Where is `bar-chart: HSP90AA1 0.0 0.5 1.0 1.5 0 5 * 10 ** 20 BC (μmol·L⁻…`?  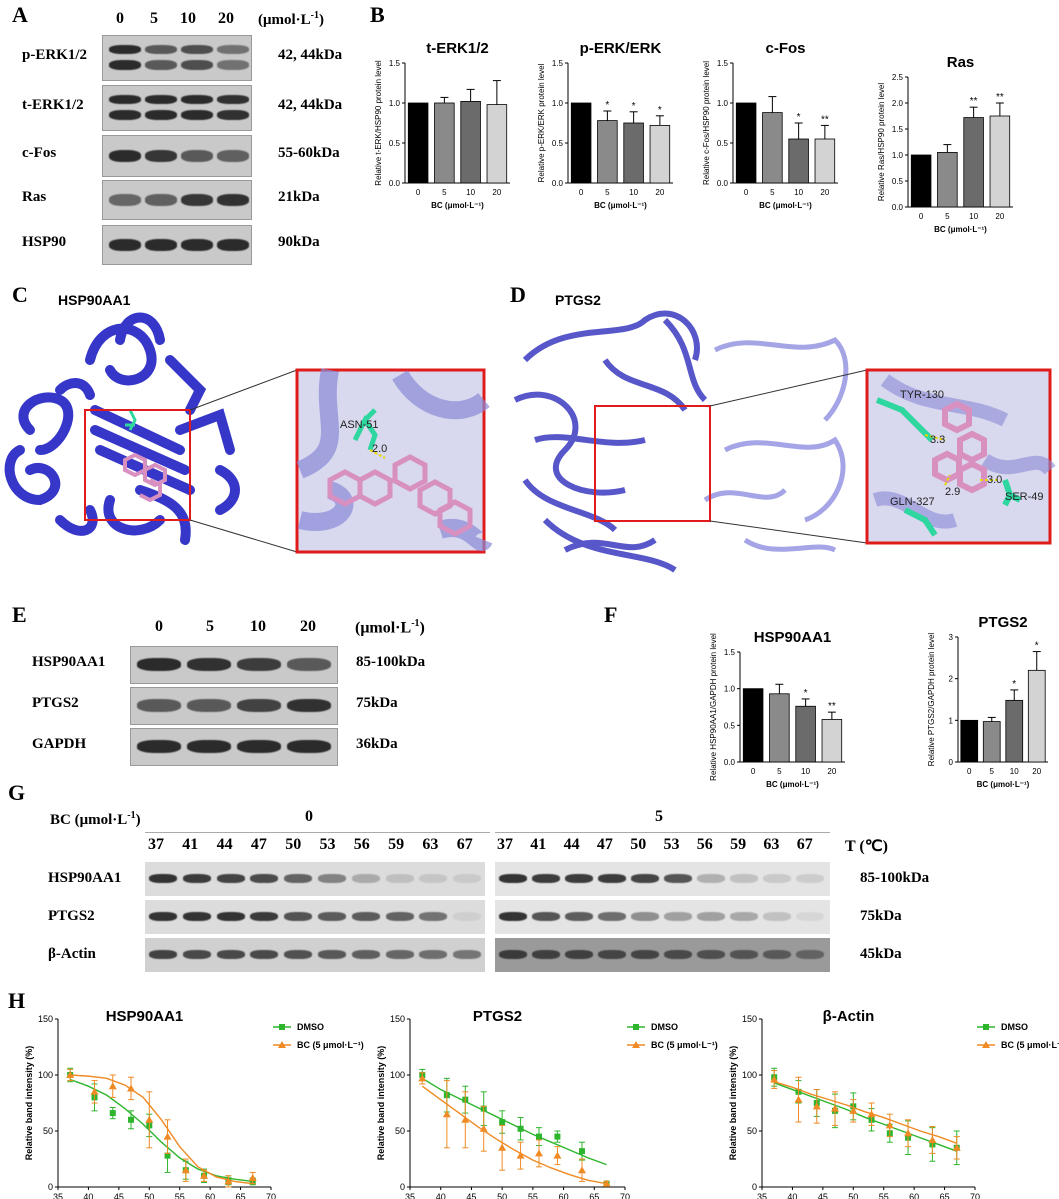
bar-chart: HSP90AA1 0.0 0.5 1.0 1.5 0 5 * 10 ** 20 BC (μmol·L⁻… is located at coordinates (777, 709).